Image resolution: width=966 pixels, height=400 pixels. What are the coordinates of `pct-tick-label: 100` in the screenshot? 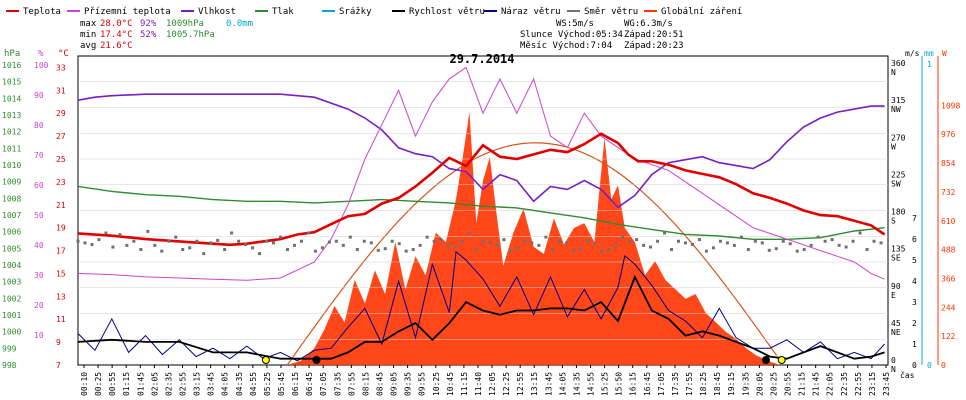 It's located at (41, 65).